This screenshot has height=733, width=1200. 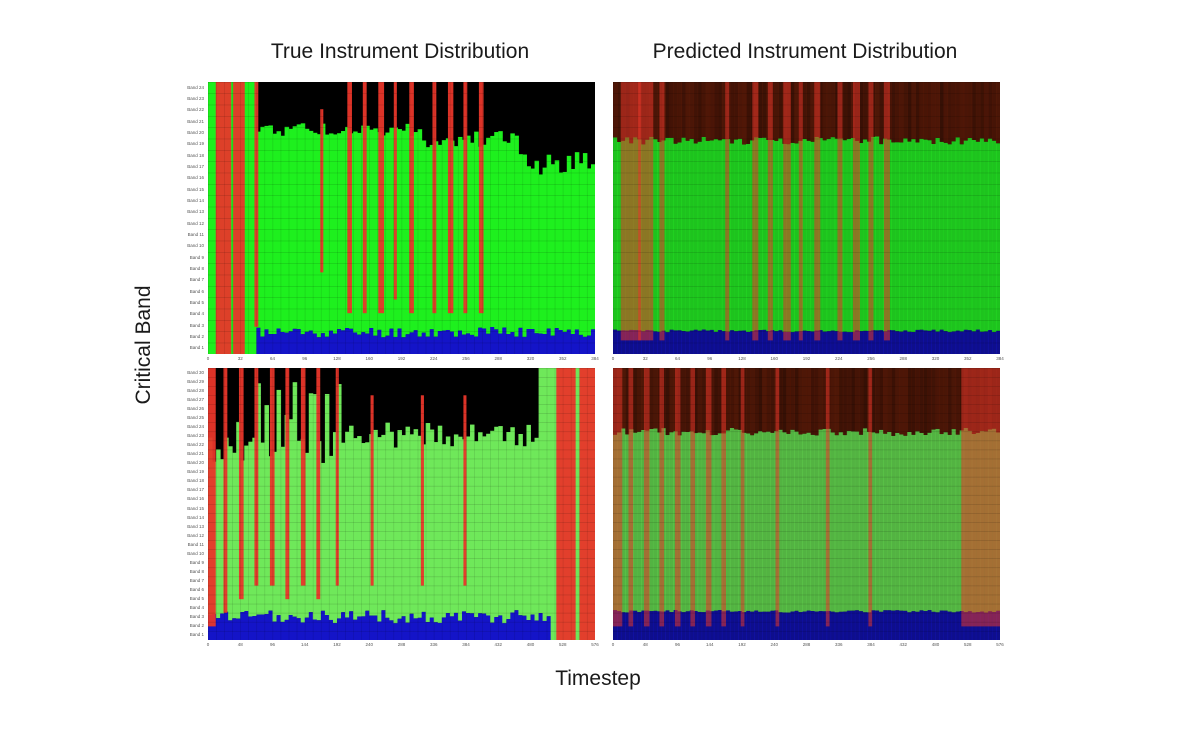 I want to click on x-tick-label: 576, so click(x=1000, y=644).